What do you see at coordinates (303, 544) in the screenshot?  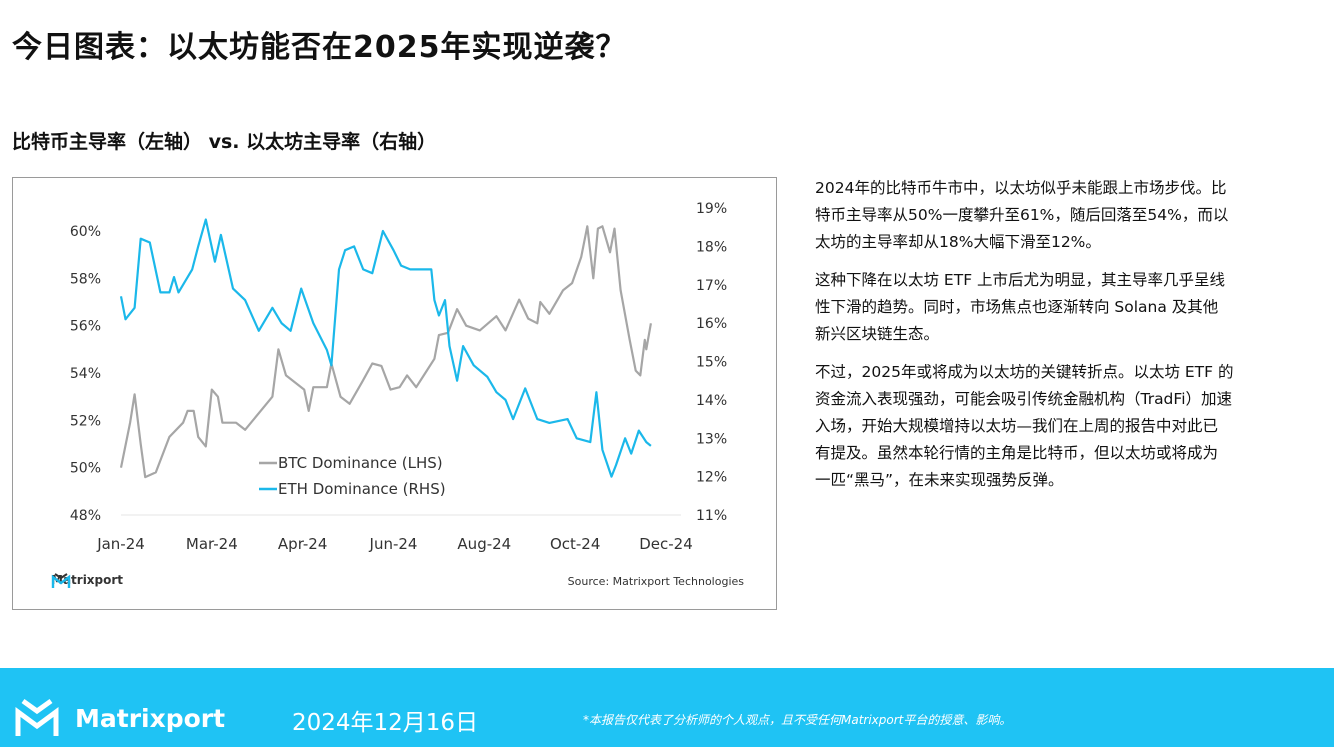 I see `x-tick-label: Apr-24` at bounding box center [303, 544].